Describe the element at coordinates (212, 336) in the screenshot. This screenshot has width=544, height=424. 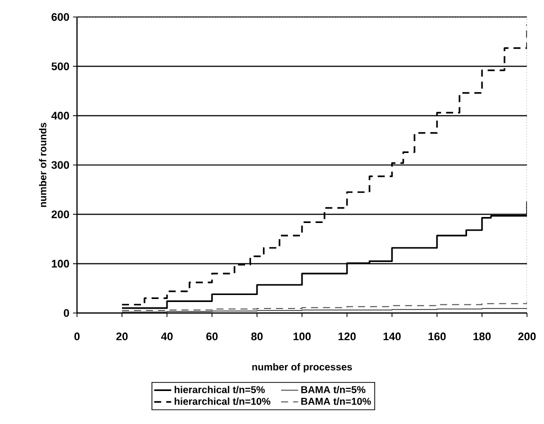
I see `x-tick-label: 60` at that location.